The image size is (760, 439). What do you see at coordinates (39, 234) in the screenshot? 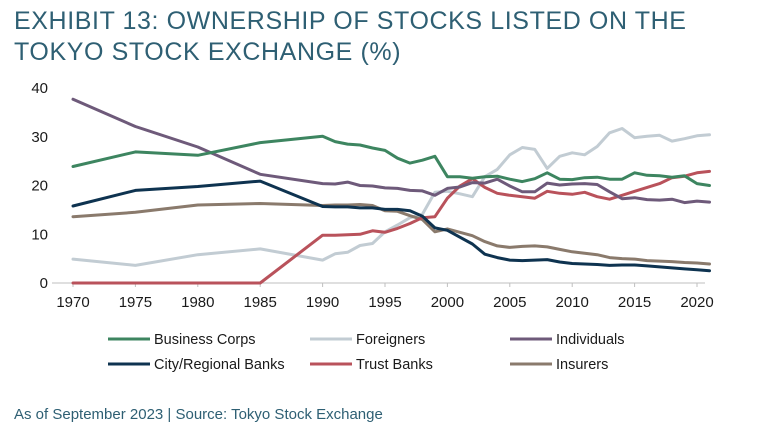
I see `y-tick-label: 10` at bounding box center [39, 234].